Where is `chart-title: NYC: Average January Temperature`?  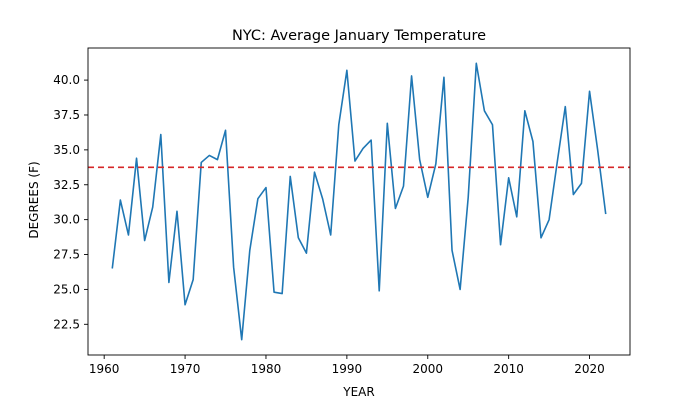
chart-title: NYC: Average January Temperature is located at coordinates (359, 36).